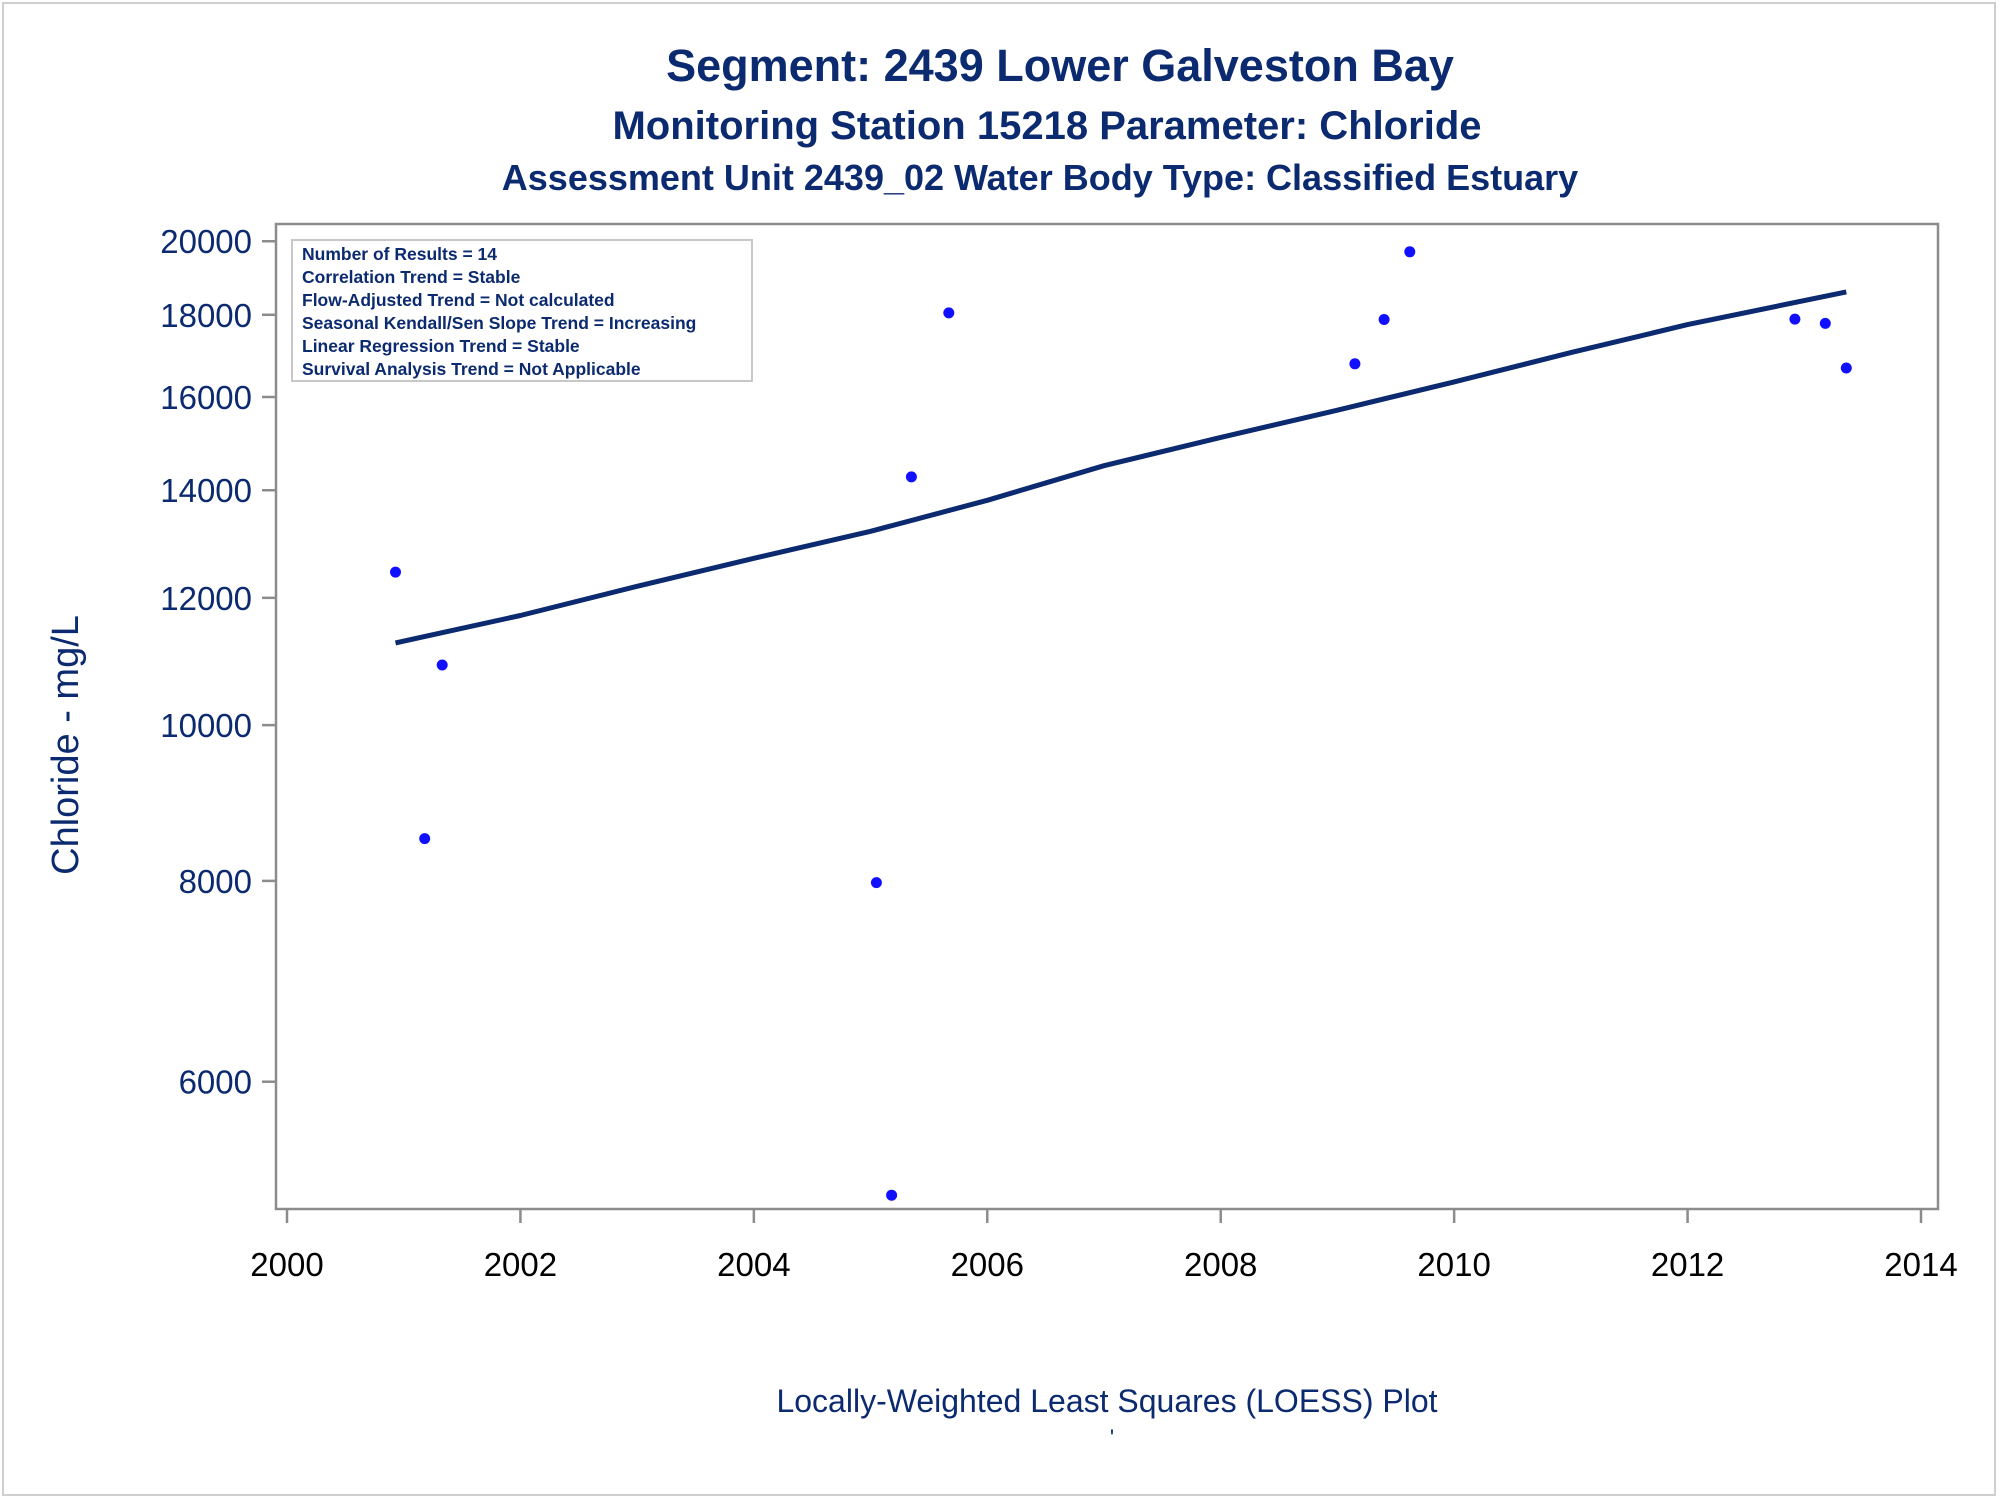  I want to click on info-box-frame, so click(522, 310).